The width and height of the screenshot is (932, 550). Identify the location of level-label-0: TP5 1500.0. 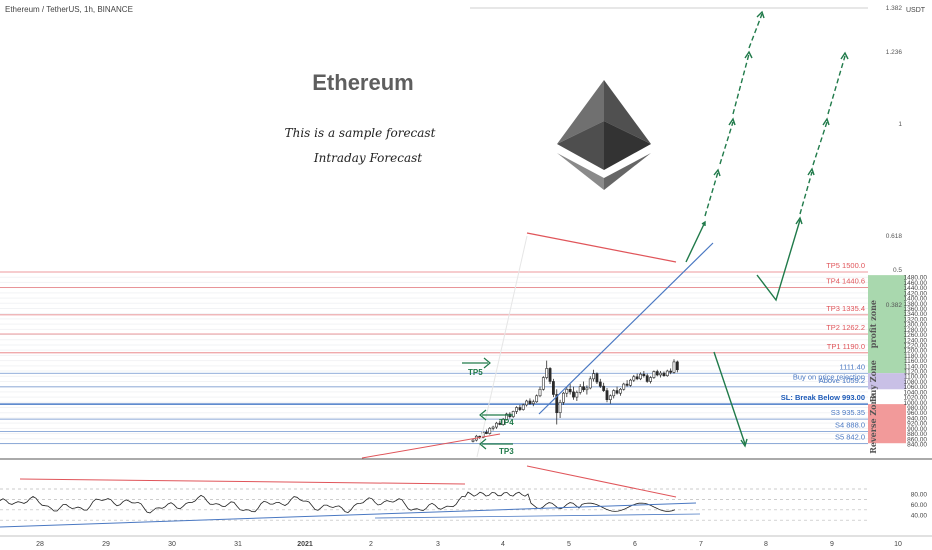
(845, 265).